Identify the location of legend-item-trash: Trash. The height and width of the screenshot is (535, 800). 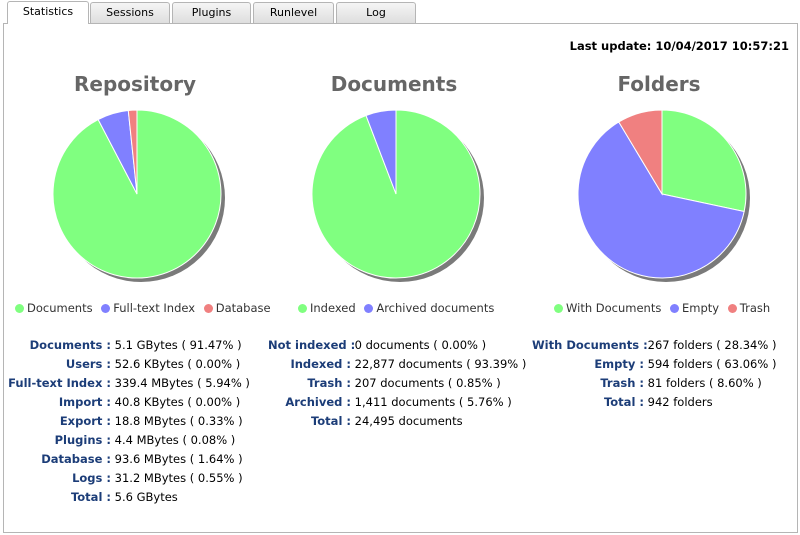
(749, 308).